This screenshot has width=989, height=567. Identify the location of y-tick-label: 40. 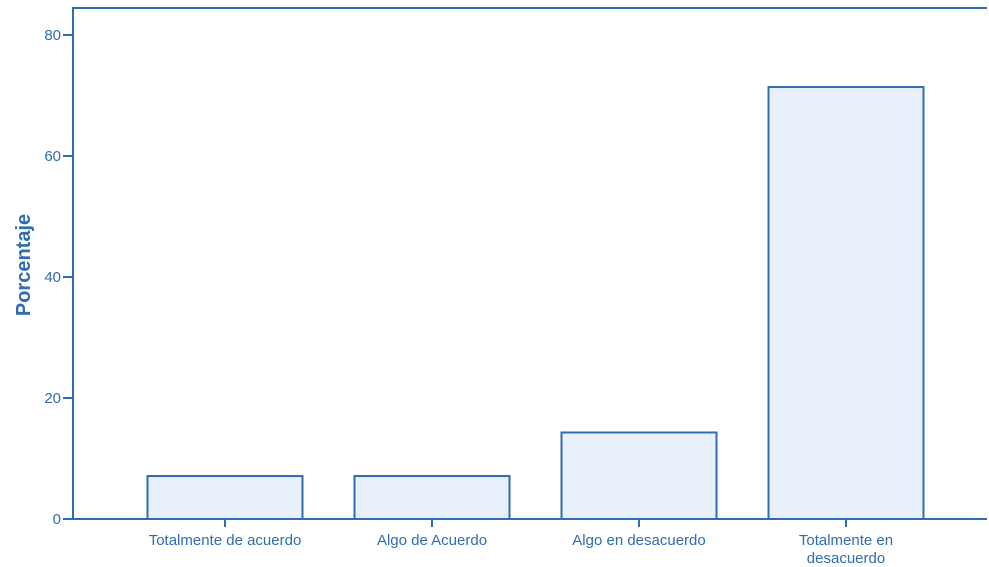
(52, 277).